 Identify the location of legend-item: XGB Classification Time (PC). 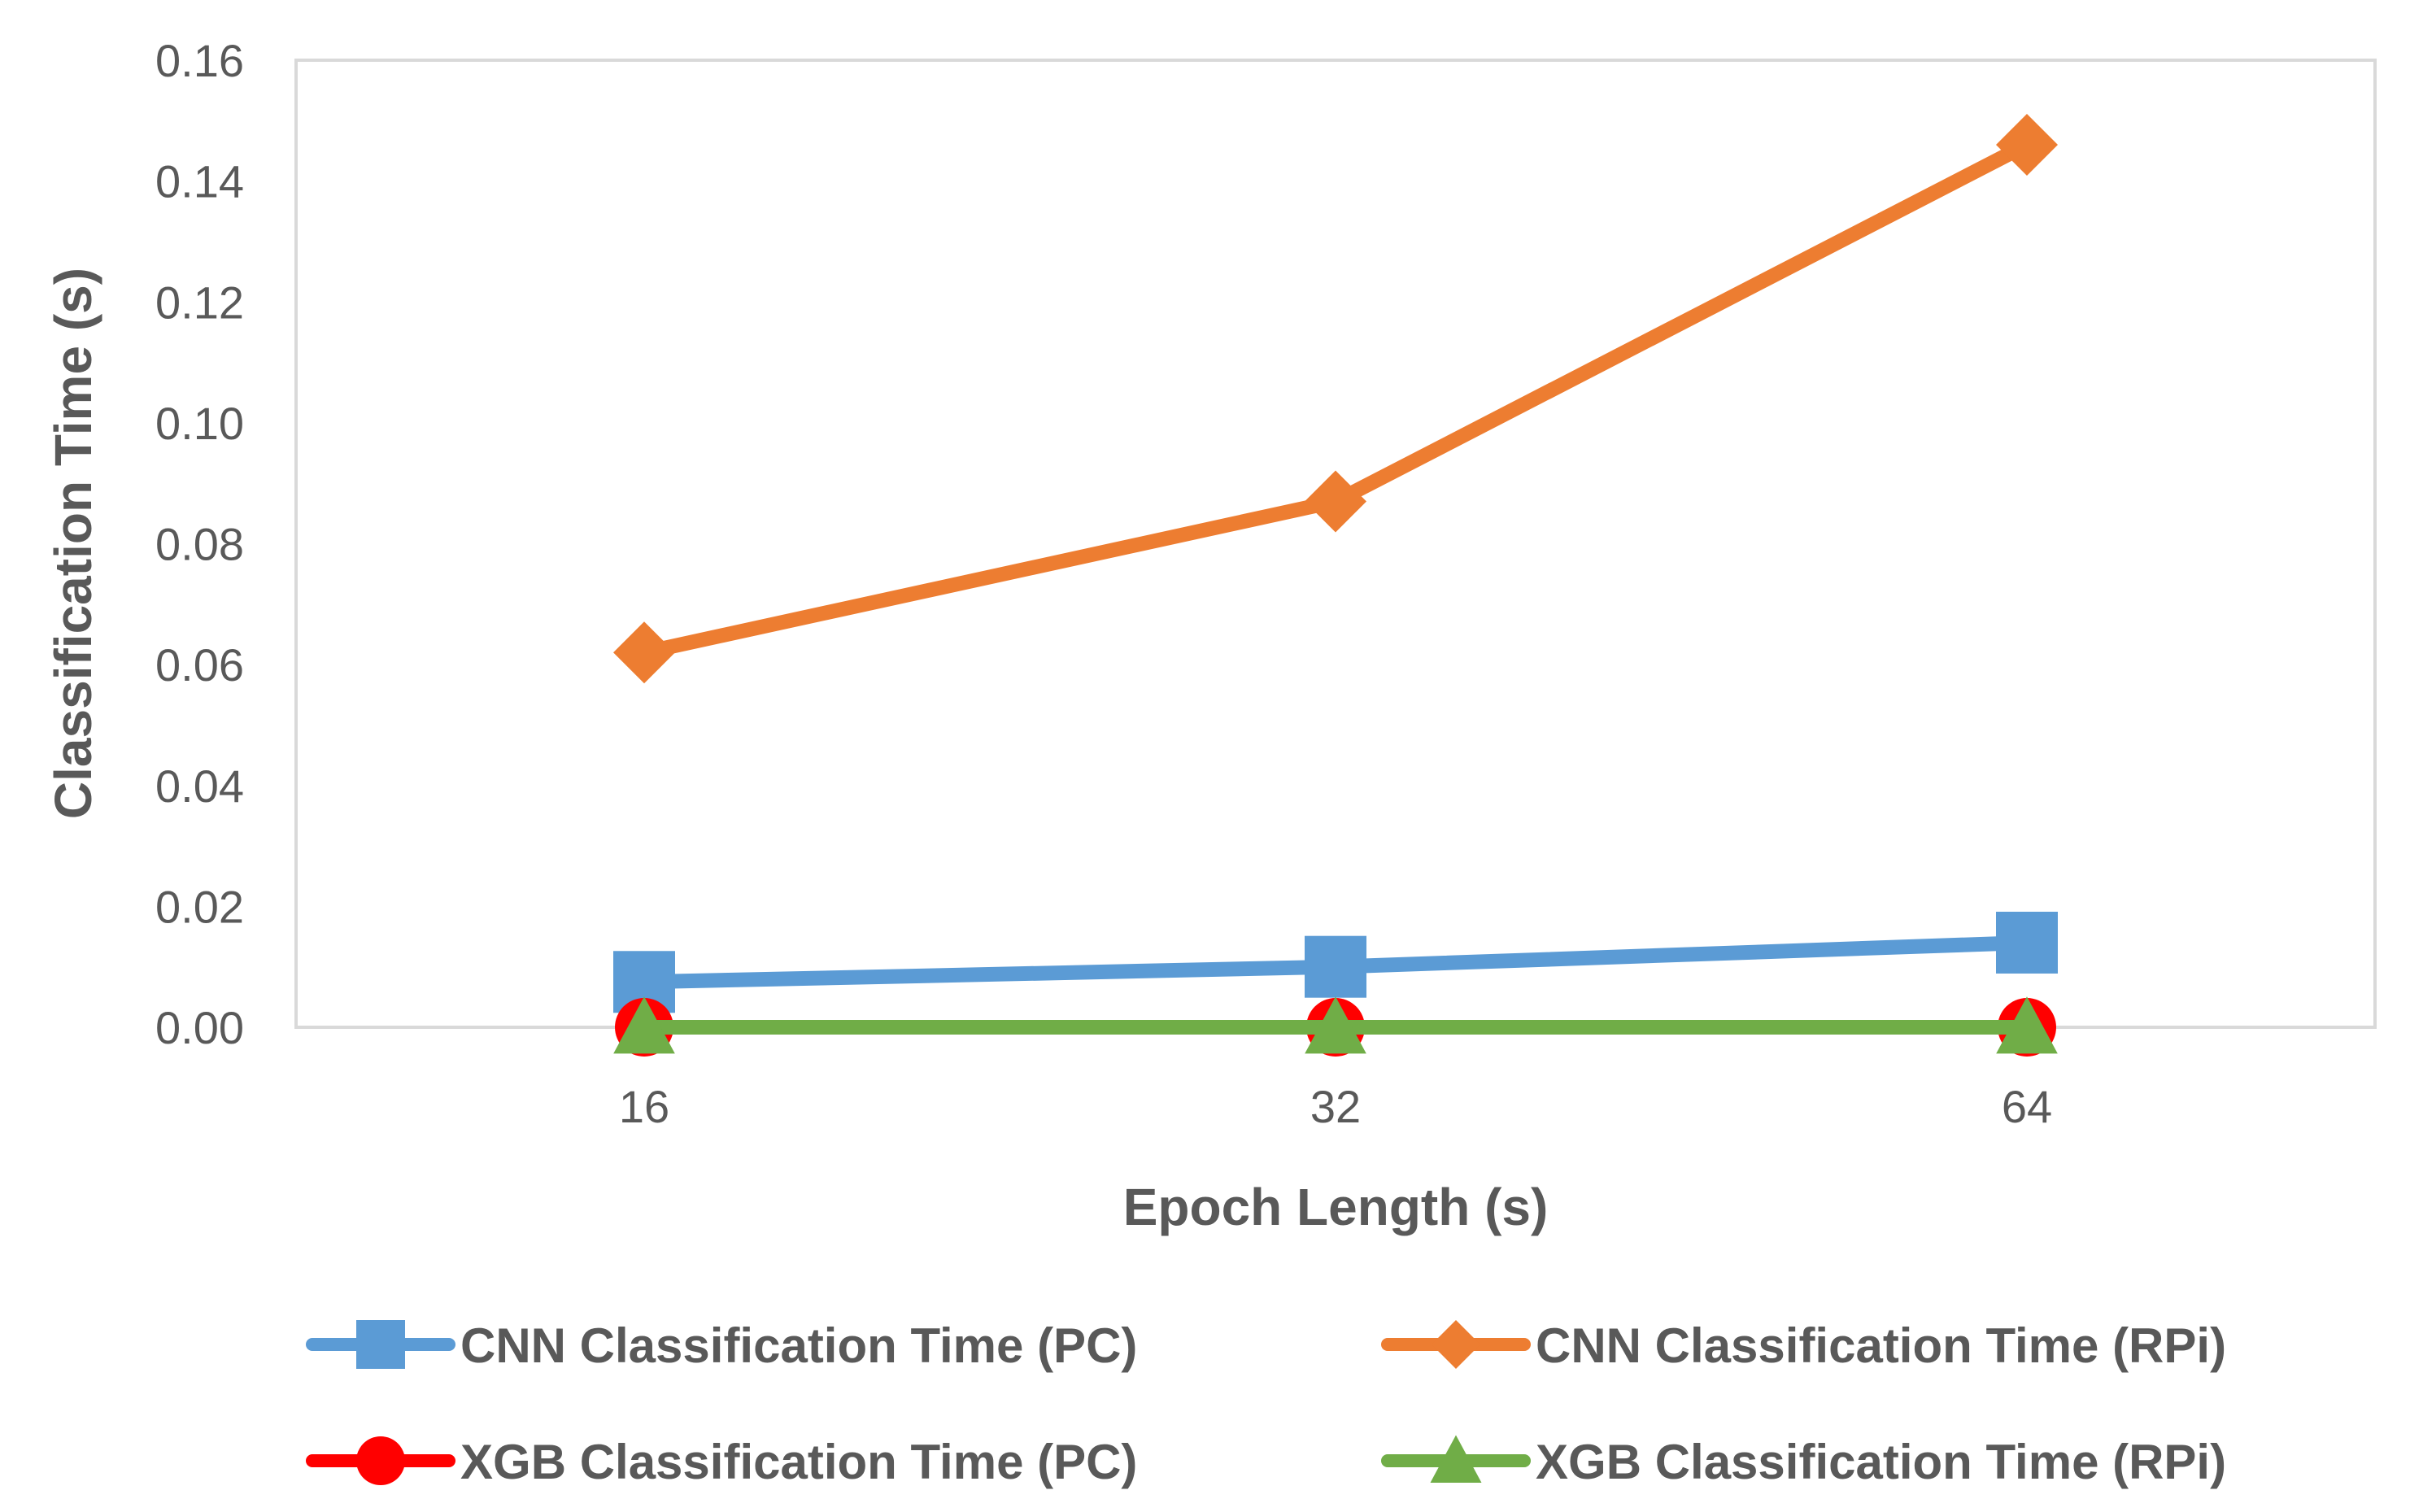
(722, 1462).